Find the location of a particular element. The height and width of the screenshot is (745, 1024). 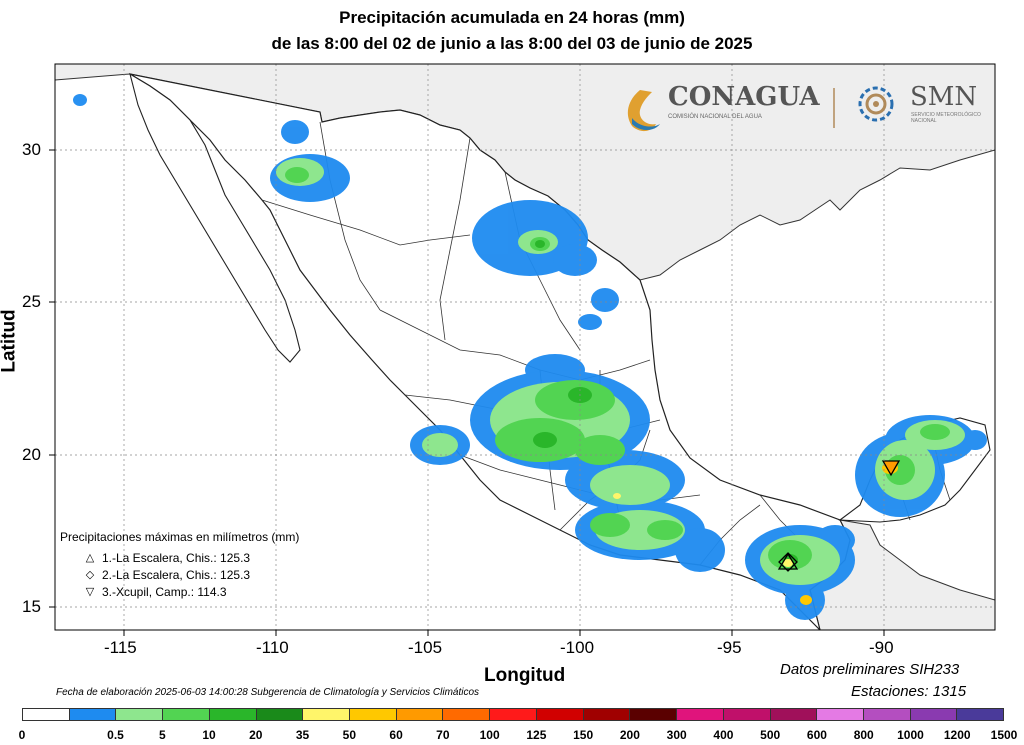

y-axis-label: Latitud is located at coordinates (10, 341).